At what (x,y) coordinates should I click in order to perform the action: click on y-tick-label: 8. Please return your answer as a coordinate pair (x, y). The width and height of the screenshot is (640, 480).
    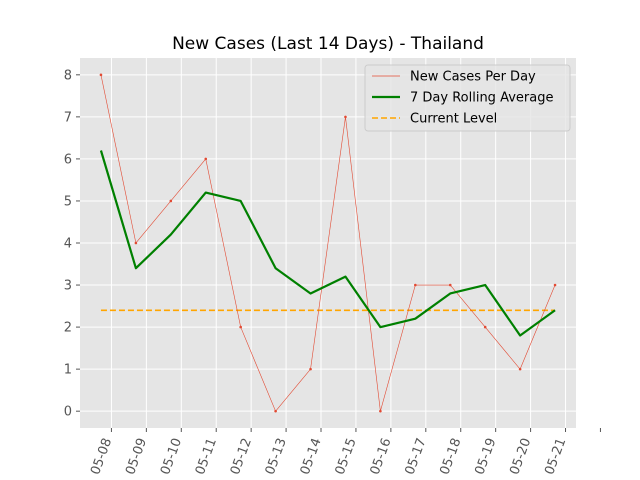
    Looking at the image, I should click on (68, 75).